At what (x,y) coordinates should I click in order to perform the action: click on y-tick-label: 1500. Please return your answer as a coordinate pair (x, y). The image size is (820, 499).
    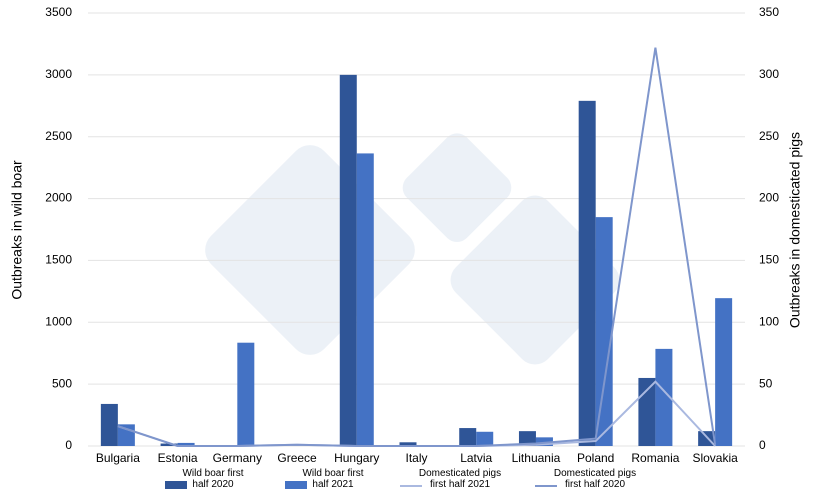
    Looking at the image, I should click on (58, 260).